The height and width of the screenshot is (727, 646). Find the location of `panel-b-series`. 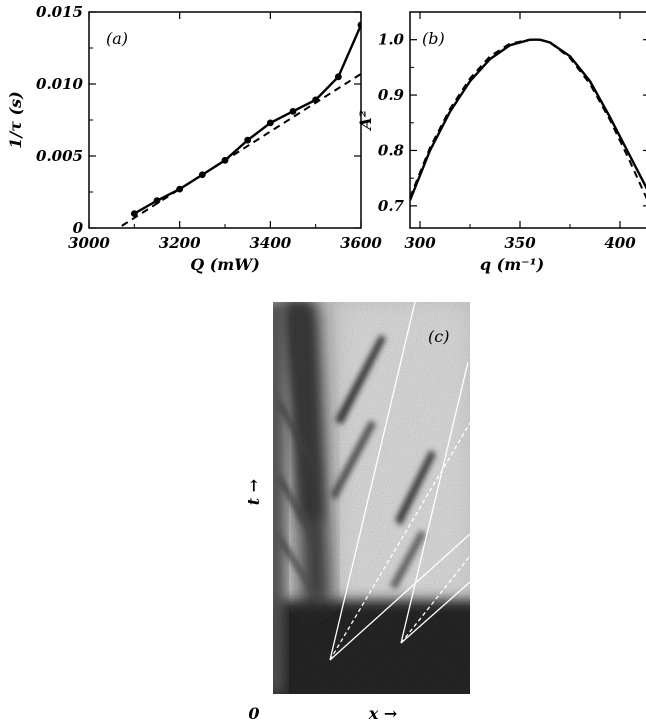

panel-b-series is located at coordinates (528, 119).